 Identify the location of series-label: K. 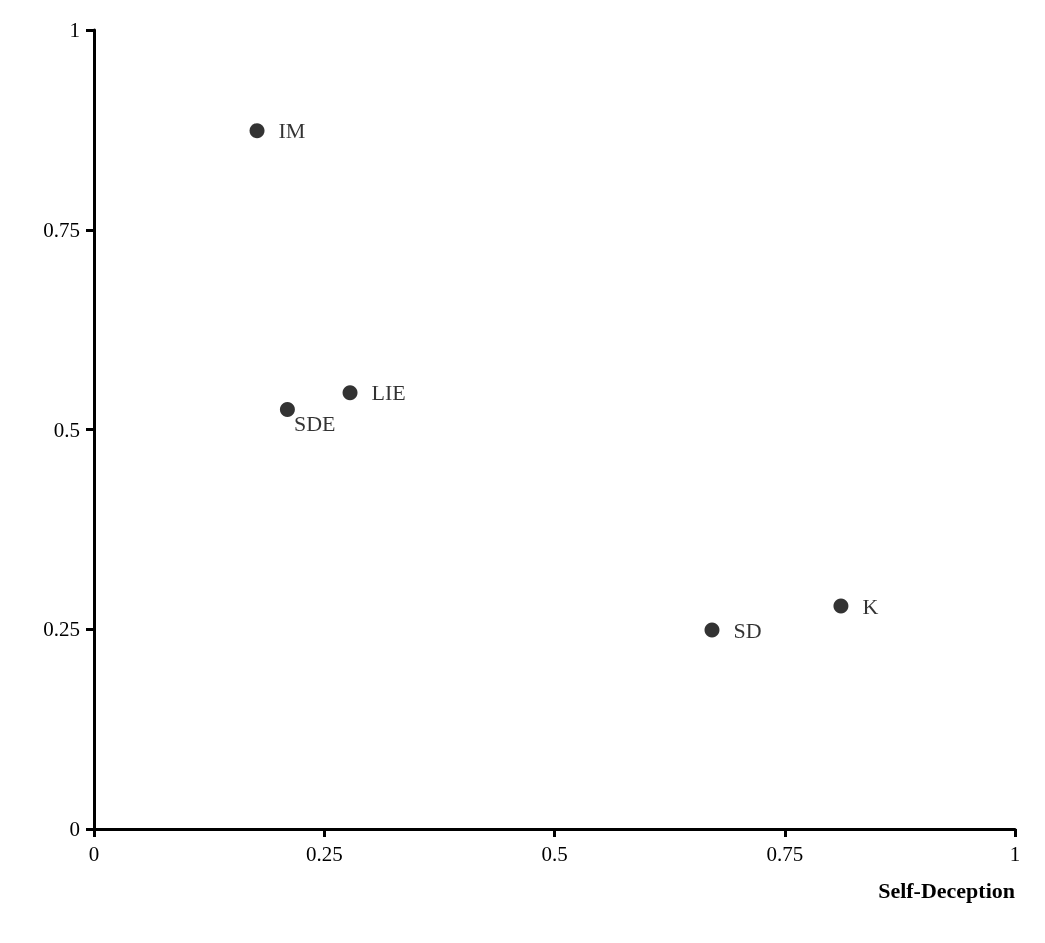
(870, 606).